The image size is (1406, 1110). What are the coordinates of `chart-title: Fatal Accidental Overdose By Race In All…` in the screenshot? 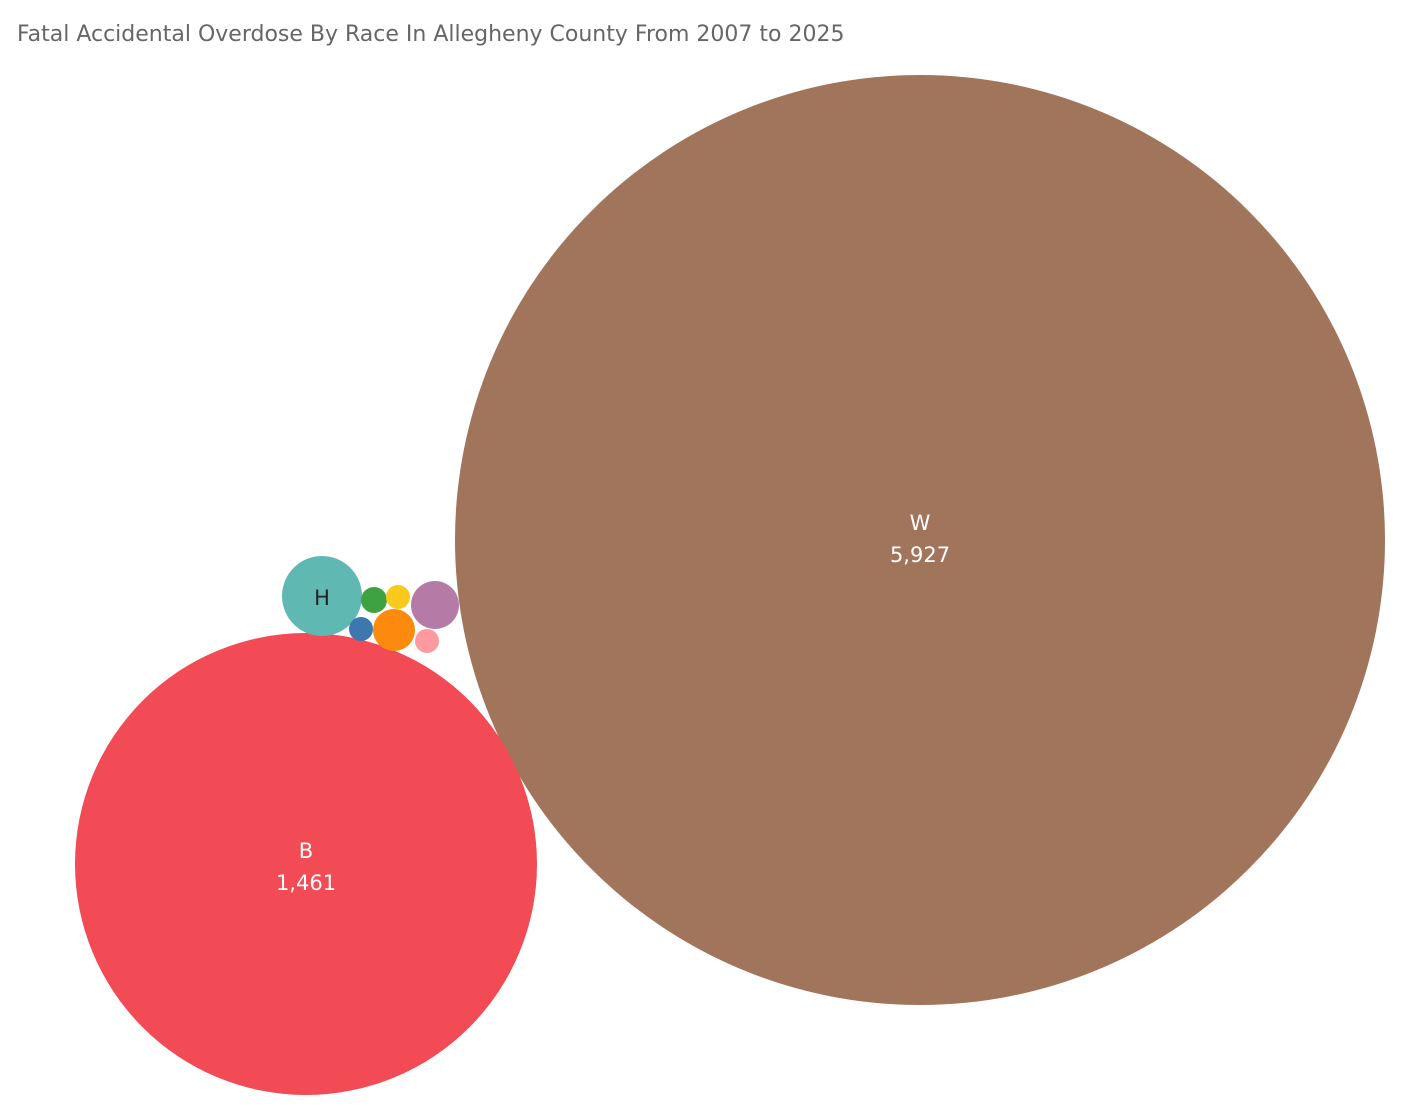 It's located at (431, 34).